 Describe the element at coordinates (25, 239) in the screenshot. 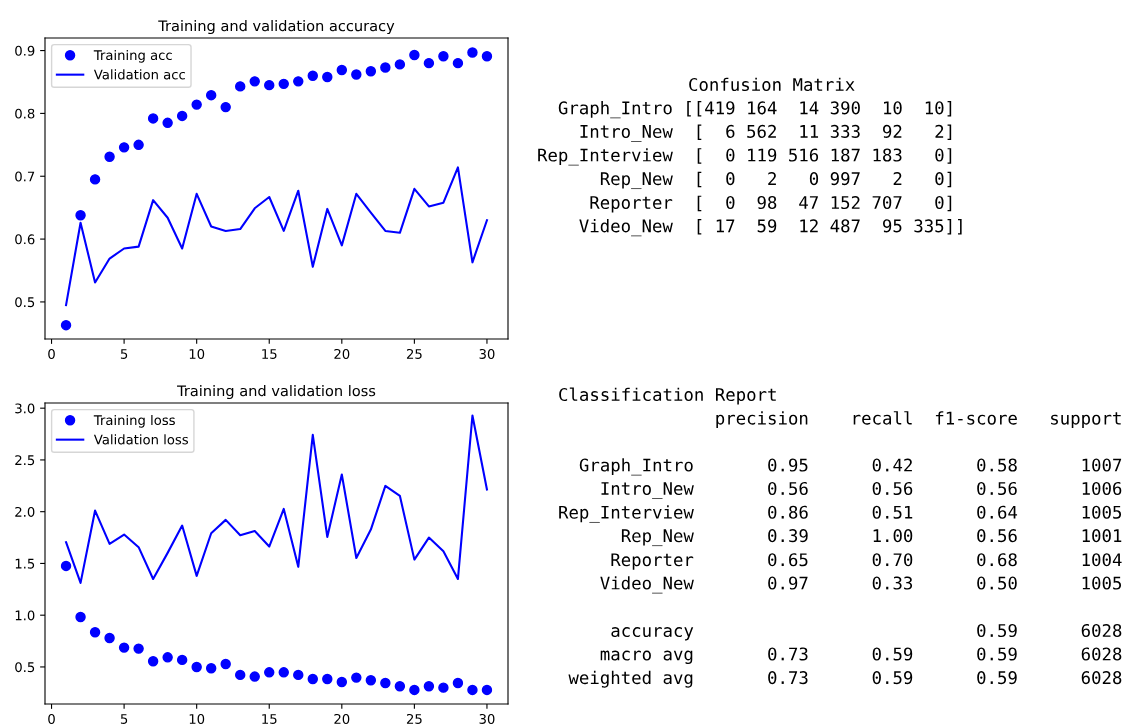

I see `y-tick-label: 0.6` at that location.